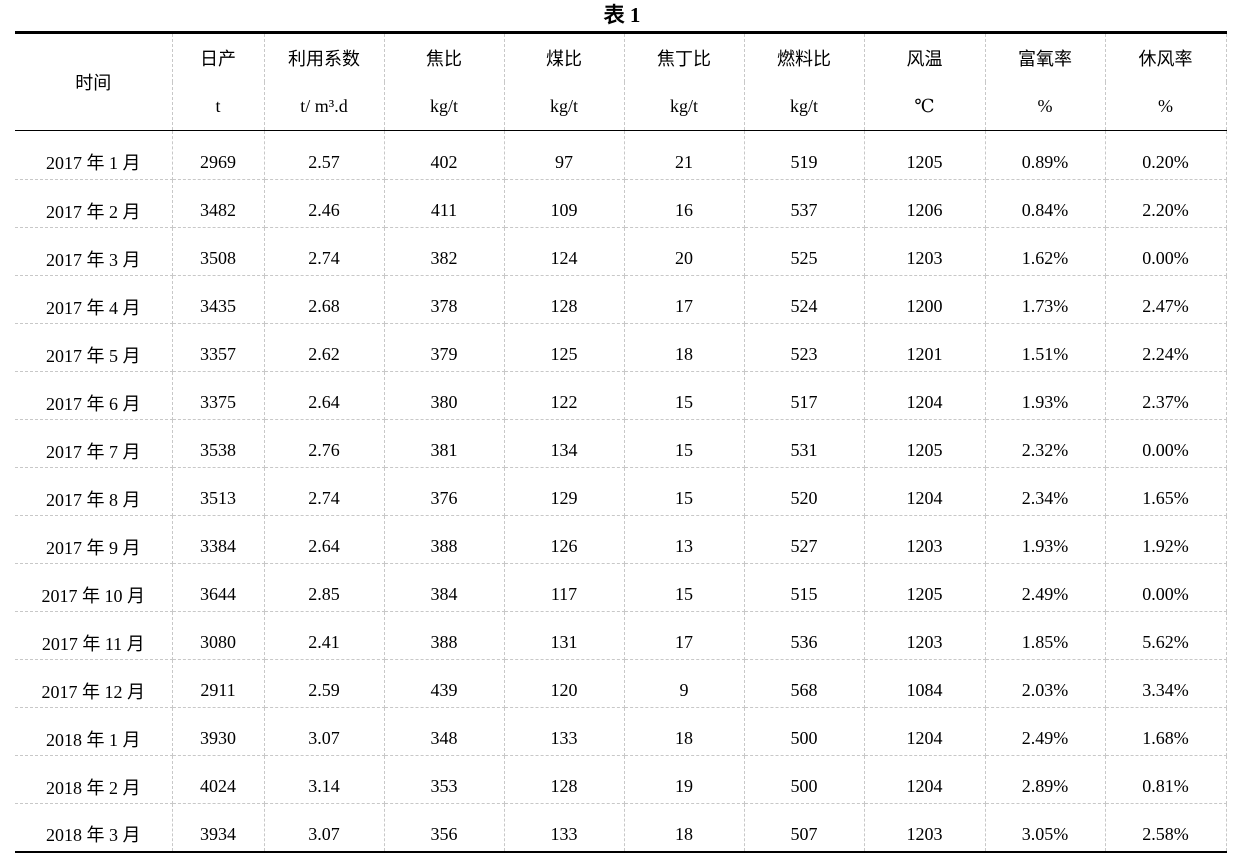 The height and width of the screenshot is (858, 1244). Describe the element at coordinates (1045, 155) in the screenshot. I see `table-cell: 0.89%` at that location.